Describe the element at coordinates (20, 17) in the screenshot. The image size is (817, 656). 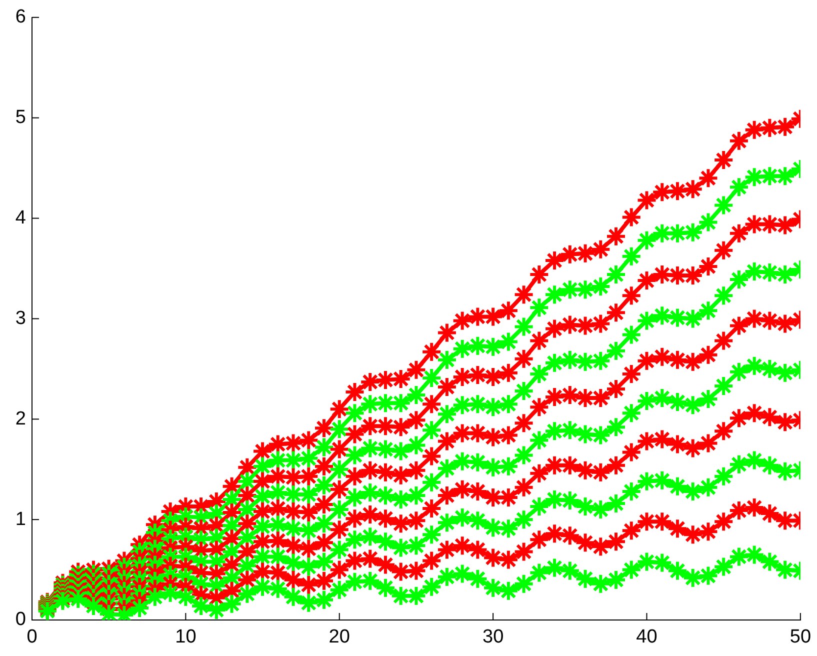
I see `y-tick-label: 6` at that location.